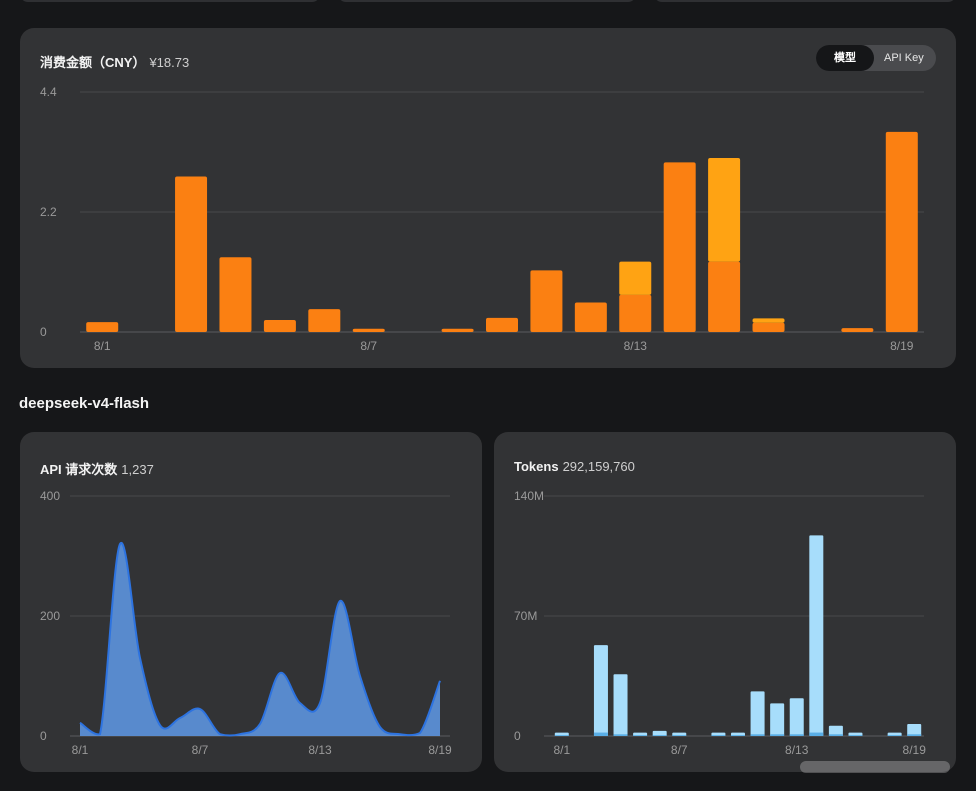  What do you see at coordinates (529, 496) in the screenshot?
I see `tokens-y-tick-label: 140M` at bounding box center [529, 496].